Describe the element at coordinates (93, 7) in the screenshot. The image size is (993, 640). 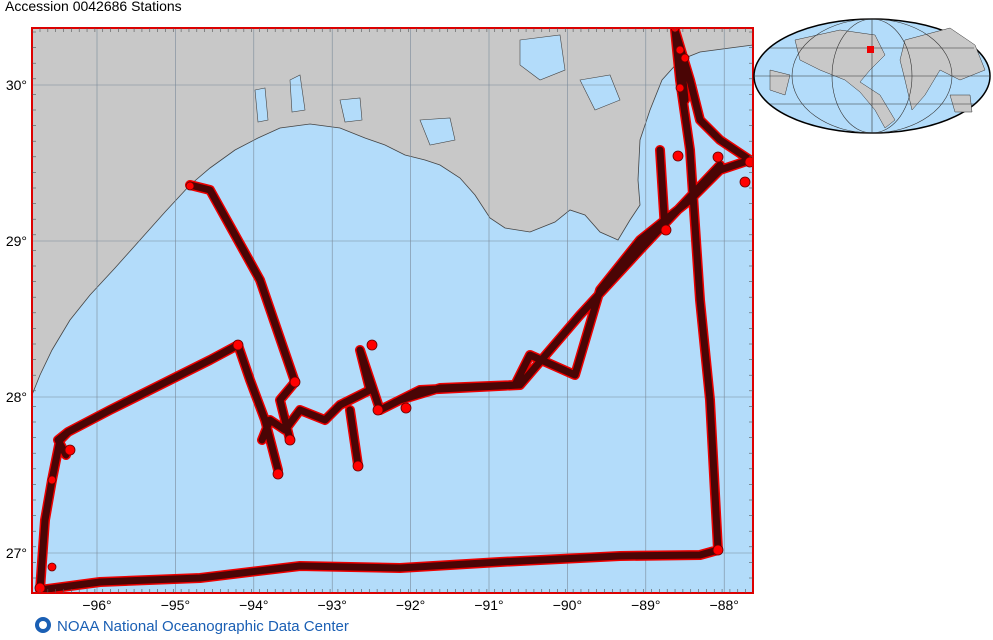
I see `map-title: Accession 0042686 Stations` at that location.